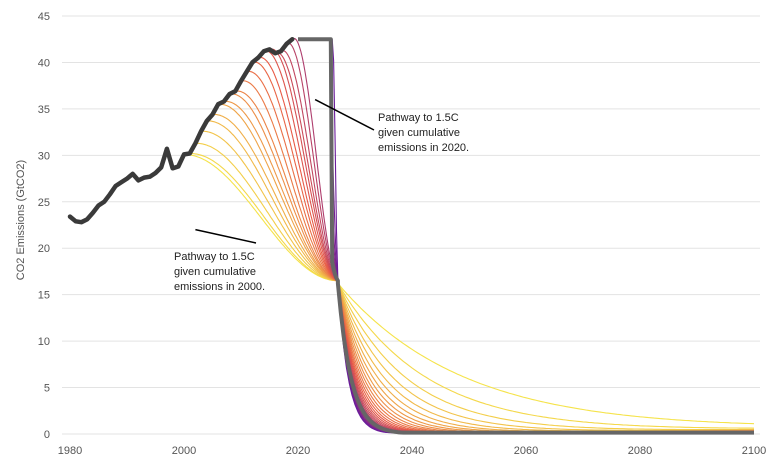 This screenshot has width=772, height=469. Describe the element at coordinates (47, 389) in the screenshot. I see `y-tick-label: 5` at that location.